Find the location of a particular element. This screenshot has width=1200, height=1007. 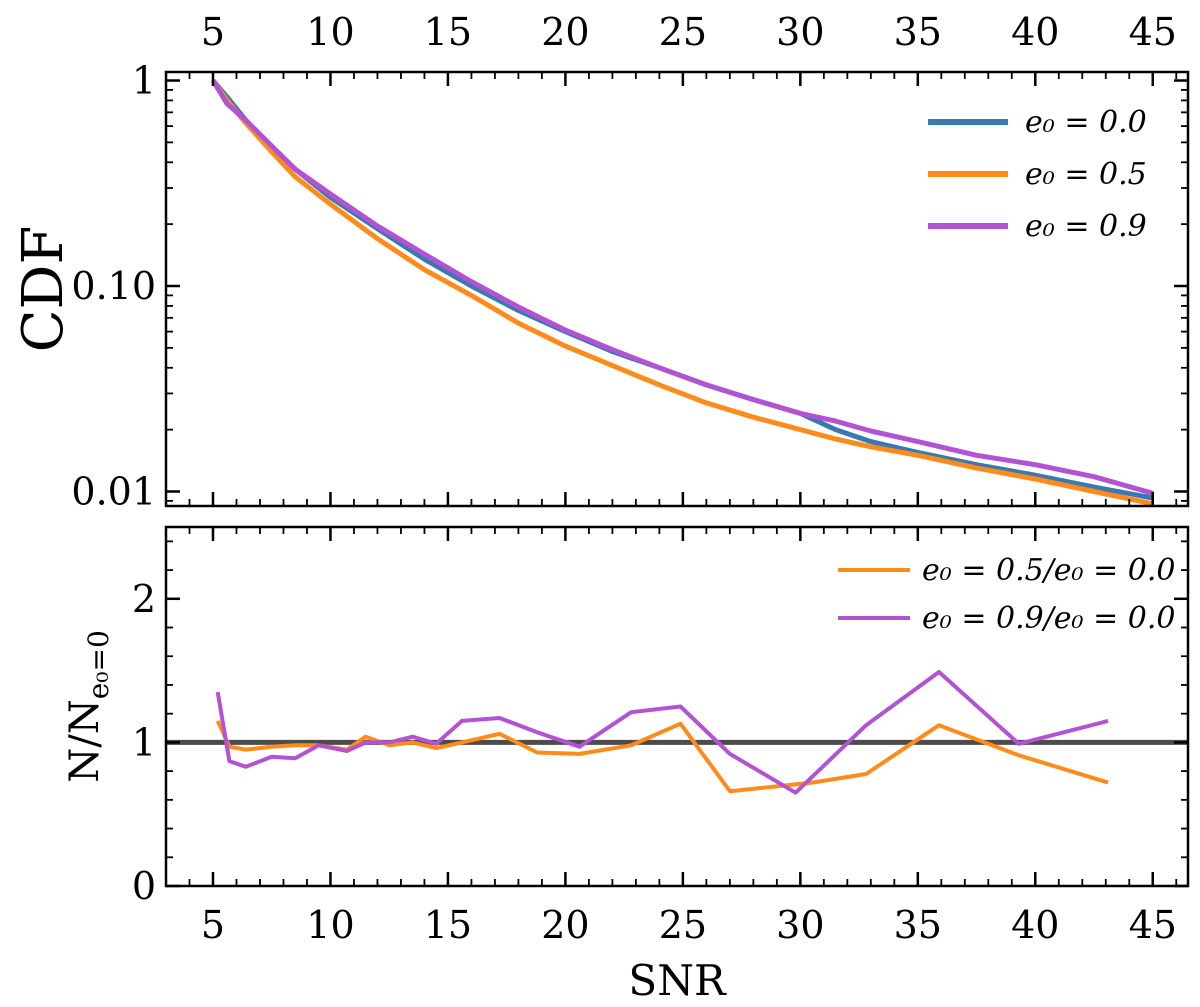

top-x-tick-label: 10 is located at coordinates (330, 32).